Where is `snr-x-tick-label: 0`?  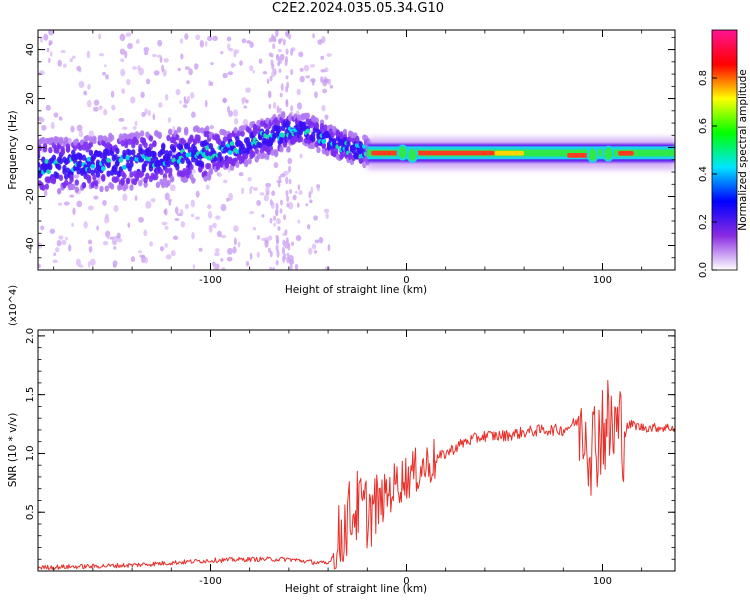 snr-x-tick-label: 0 is located at coordinates (406, 581).